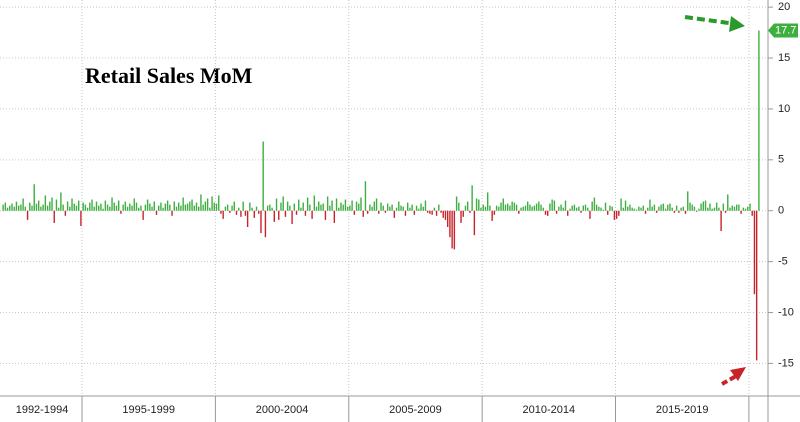 This screenshot has height=422, width=800. I want to click on arrow-head, so click(737, 24).